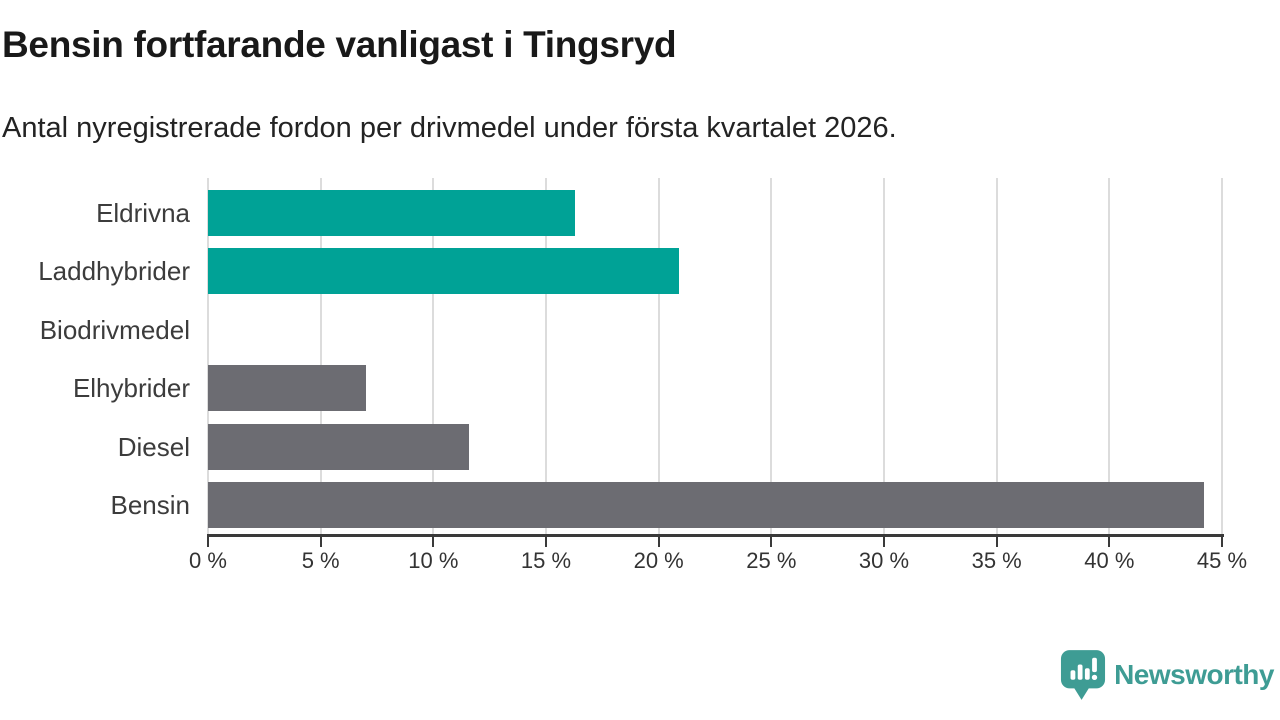 The image size is (1280, 720). What do you see at coordinates (114, 271) in the screenshot?
I see `y-axis-label: Laddhybrider` at bounding box center [114, 271].